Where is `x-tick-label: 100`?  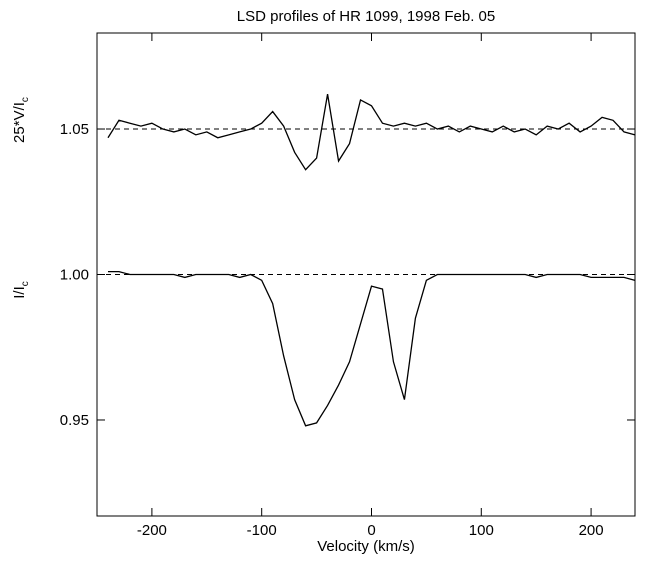
x-tick-label: 100 is located at coordinates (481, 530).